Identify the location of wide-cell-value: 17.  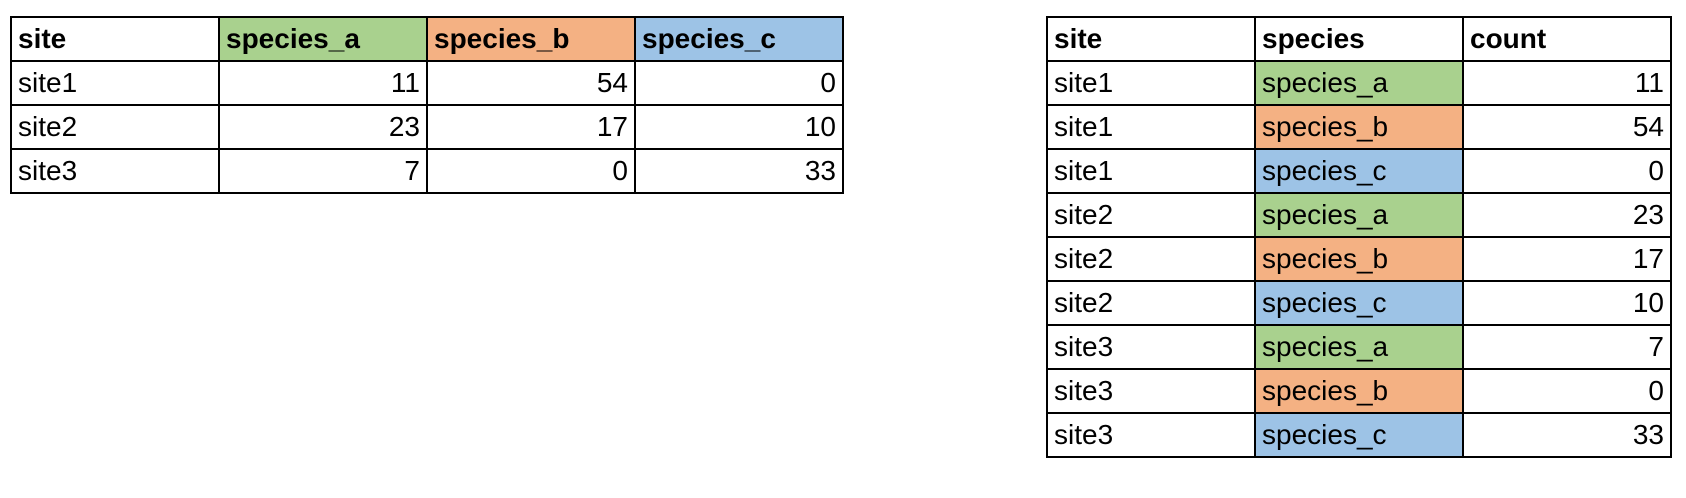
(531, 127).